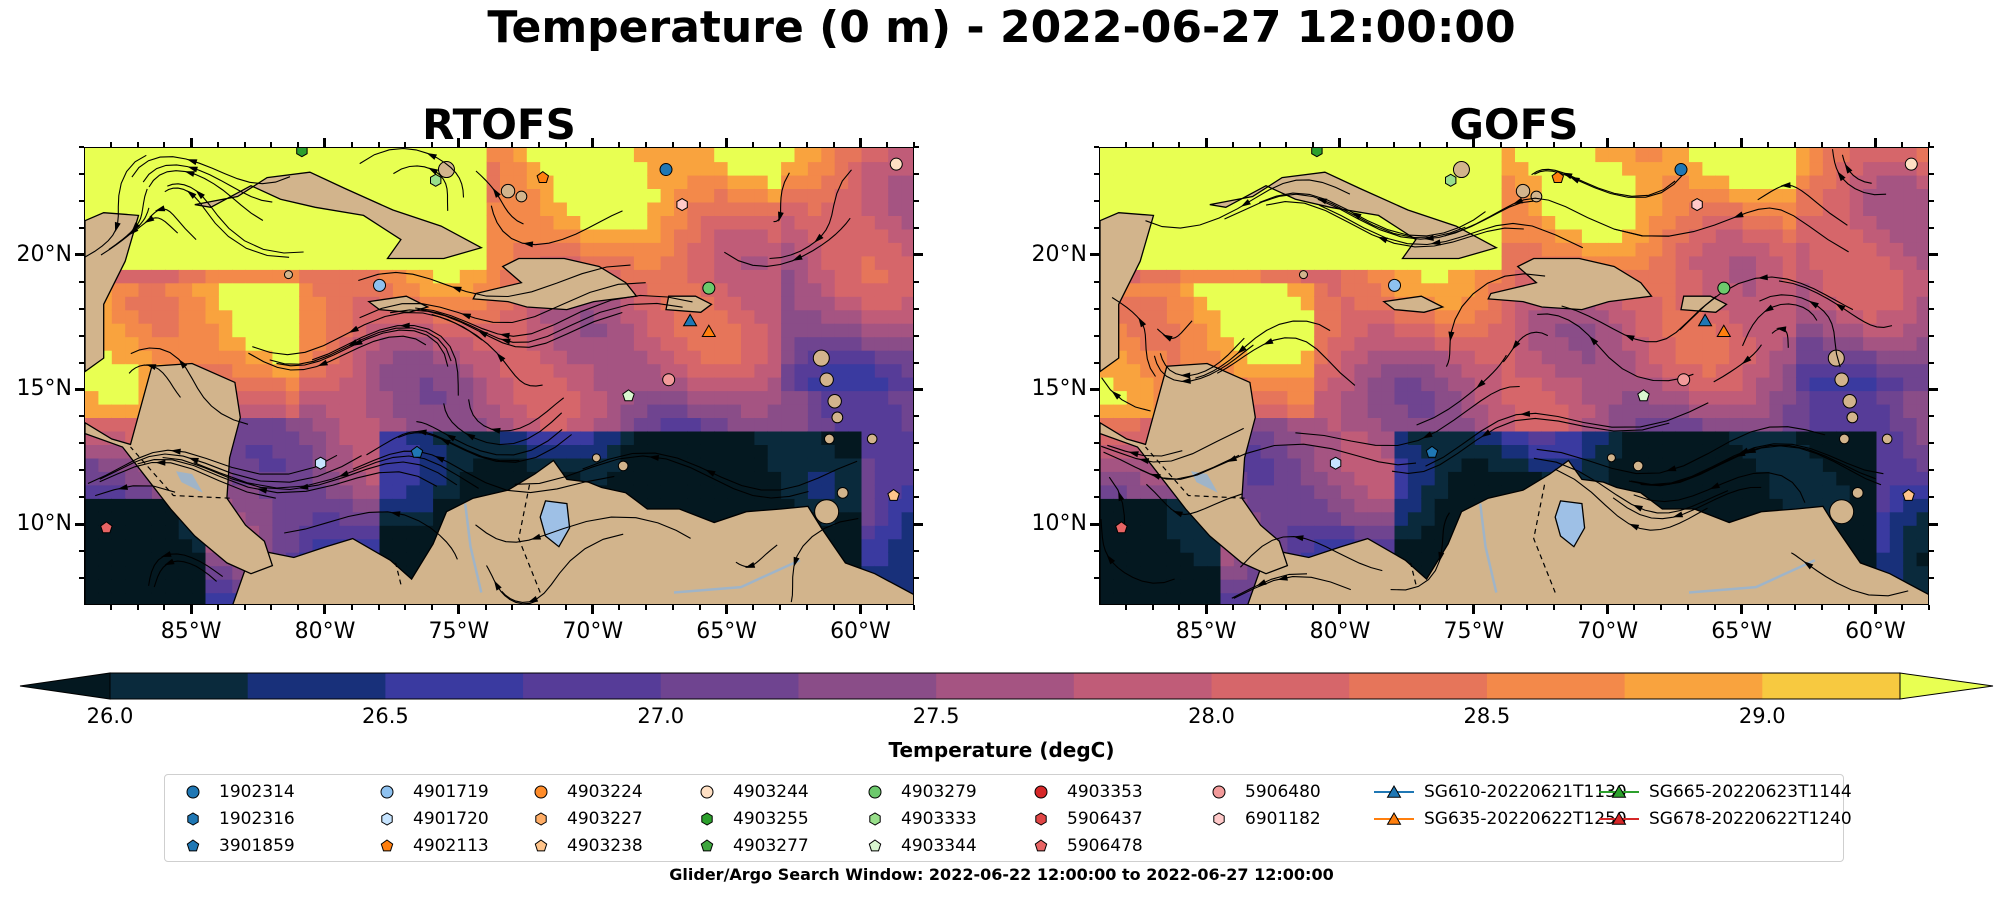 The height and width of the screenshot is (897, 2003). I want to click on land-yucatan, so click(112, 292).